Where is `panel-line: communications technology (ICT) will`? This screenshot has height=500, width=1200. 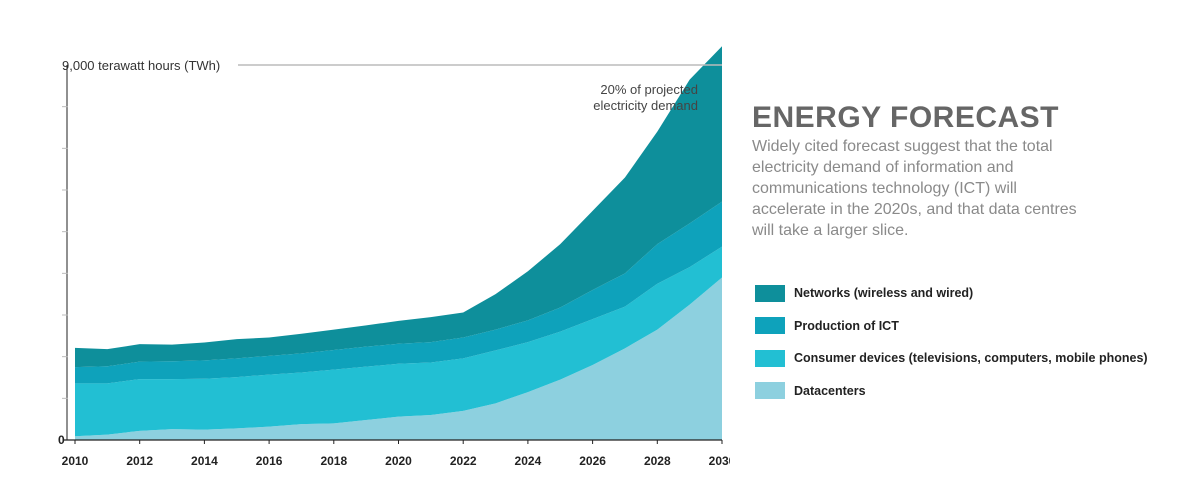 panel-line: communications technology (ICT) will is located at coordinates (884, 188).